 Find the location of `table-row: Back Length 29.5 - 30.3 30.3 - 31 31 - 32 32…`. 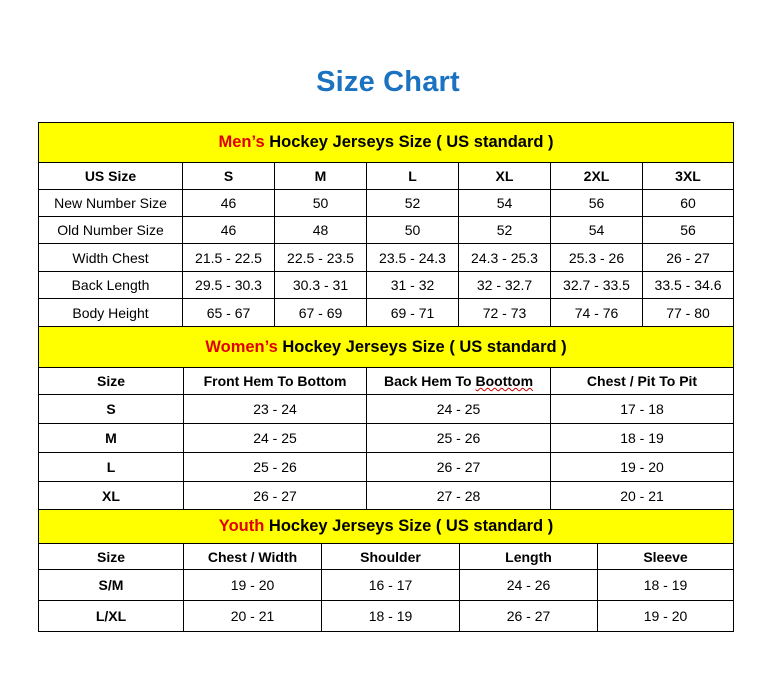

table-row: Back Length 29.5 - 30.3 30.3 - 31 31 - 32 32… is located at coordinates (386, 285).